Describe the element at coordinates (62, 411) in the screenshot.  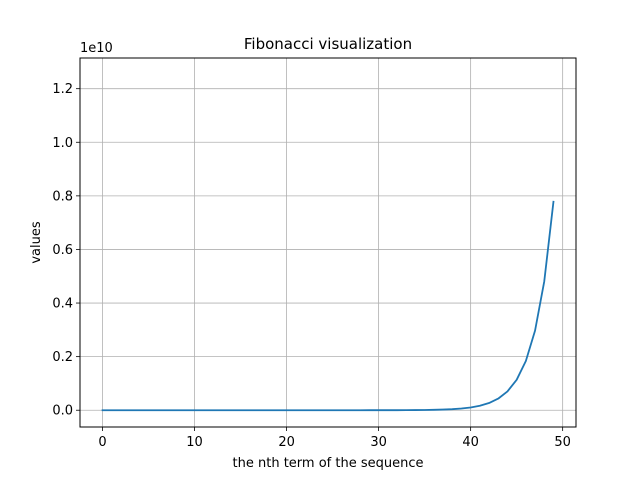
I see `y-tick-label: 0.0` at that location.